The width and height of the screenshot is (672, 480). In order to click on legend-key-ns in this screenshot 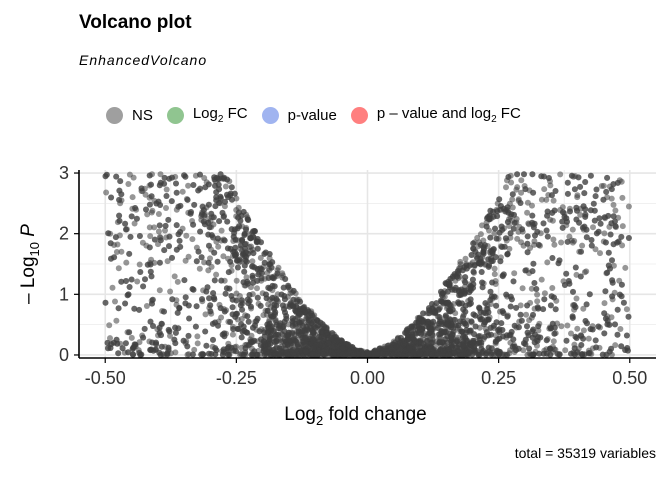, I will do `click(114, 115)`.